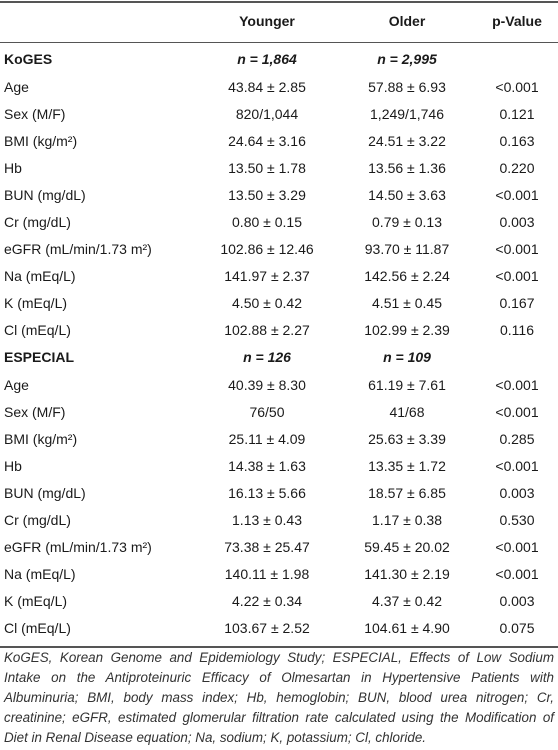 This screenshot has width=558, height=750. Describe the element at coordinates (267, 195) in the screenshot. I see `cell-value: 13.50 ± 3.29` at that location.